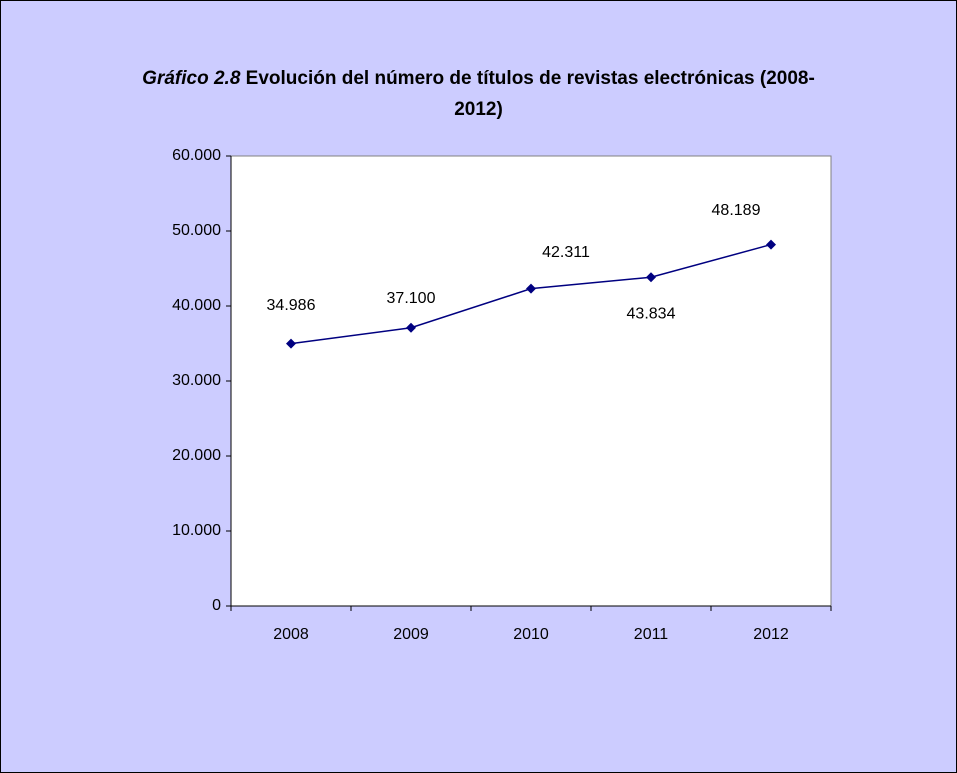 This screenshot has height=773, width=957. What do you see at coordinates (196, 380) in the screenshot?
I see `y-tick-label: 30.000` at bounding box center [196, 380].